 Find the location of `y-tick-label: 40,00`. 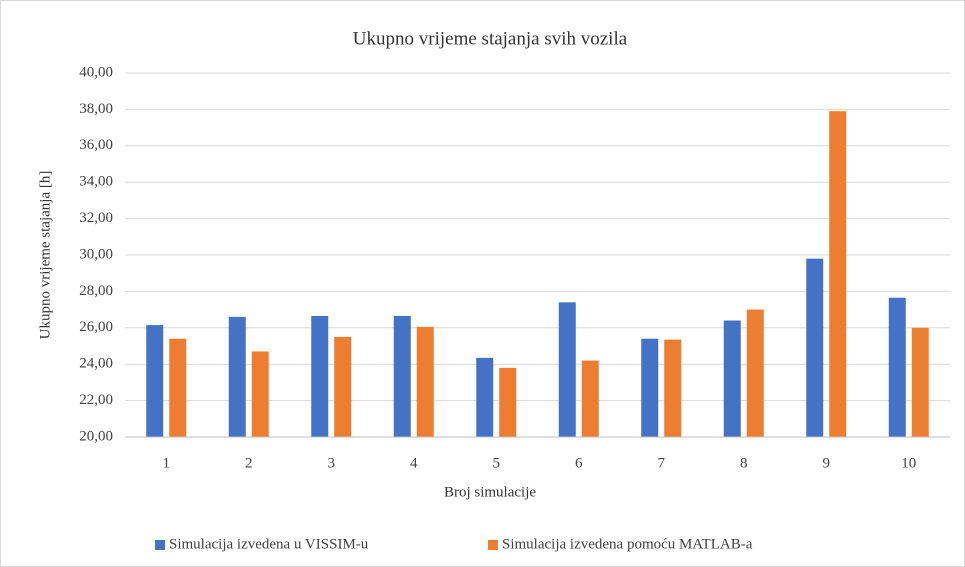

y-tick-label: 40,00 is located at coordinates (96, 72).